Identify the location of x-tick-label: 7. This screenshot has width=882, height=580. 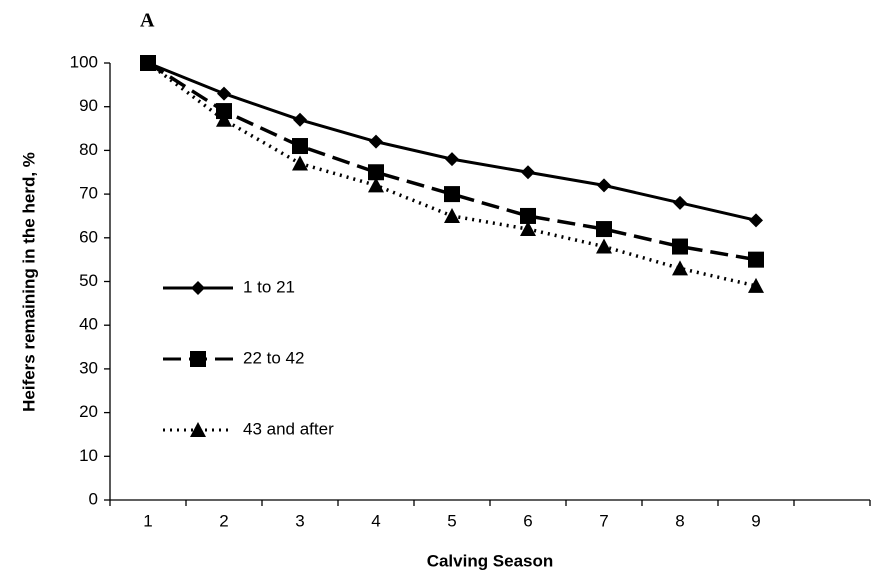
(603, 520).